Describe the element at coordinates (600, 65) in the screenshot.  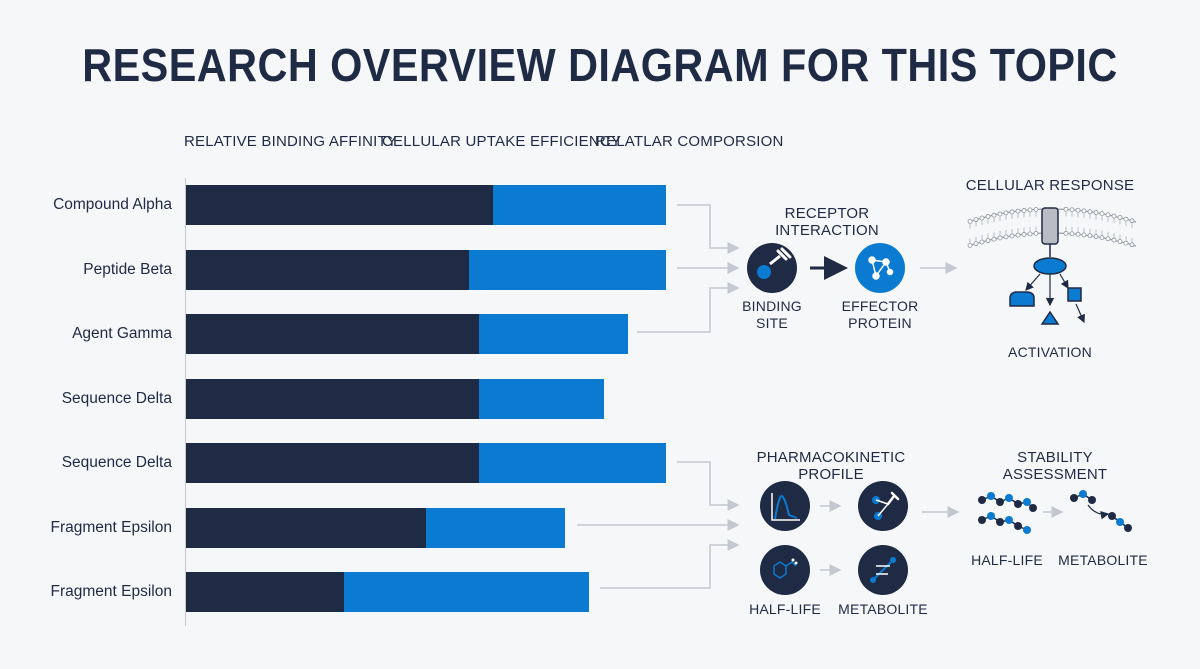
I see `page-title: RESEARCH OVERVIEW DIAGRAM FOR THIS TOPIC` at that location.